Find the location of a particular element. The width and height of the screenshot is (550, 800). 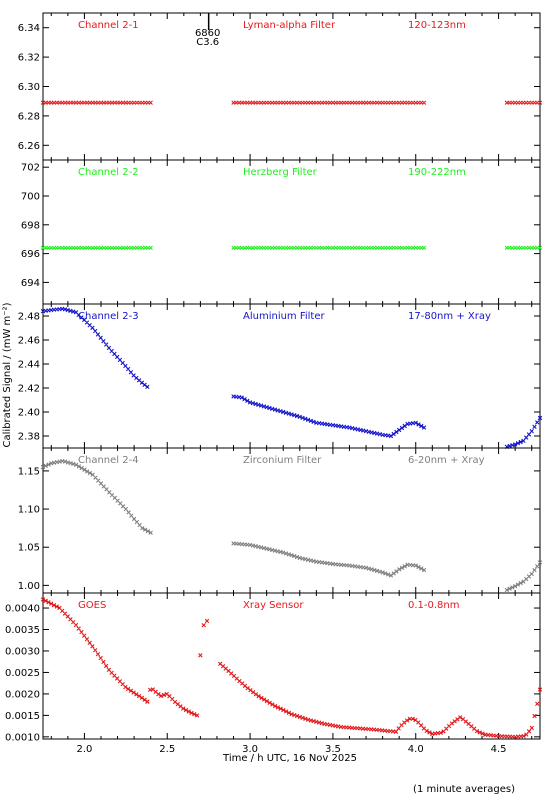

y-tick-label: 702 is located at coordinates (30, 168).